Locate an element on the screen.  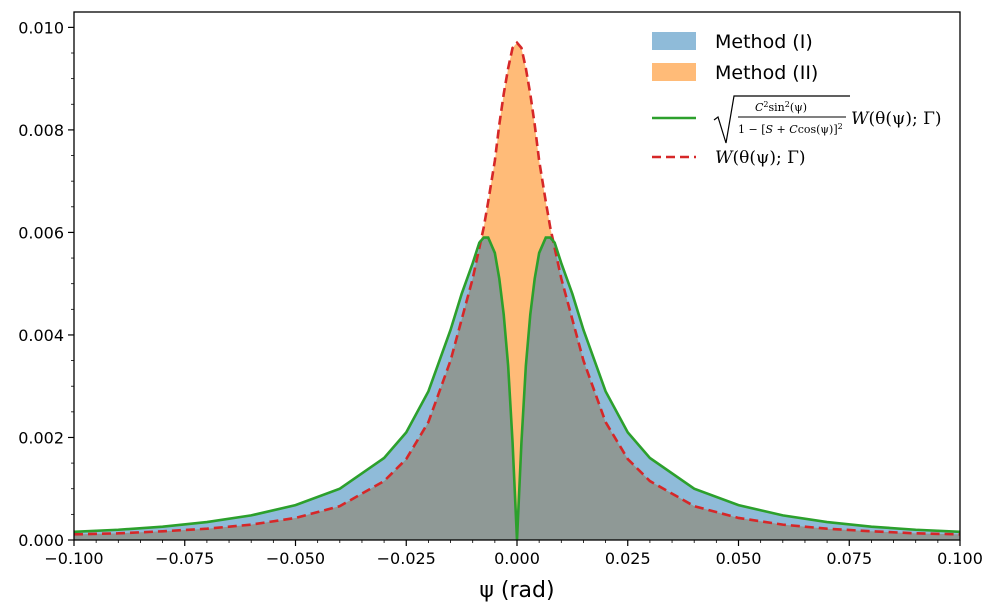
x-tick-label: −0.025 is located at coordinates (406, 558).